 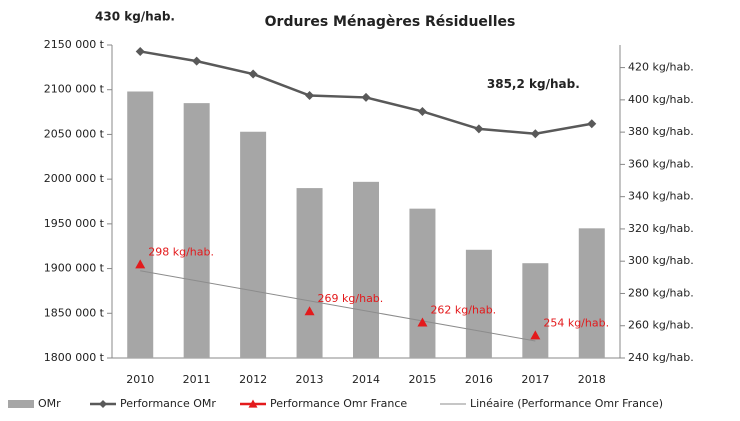 I want to click on y2-tick-label: 380 kg/hab., so click(x=661, y=131).